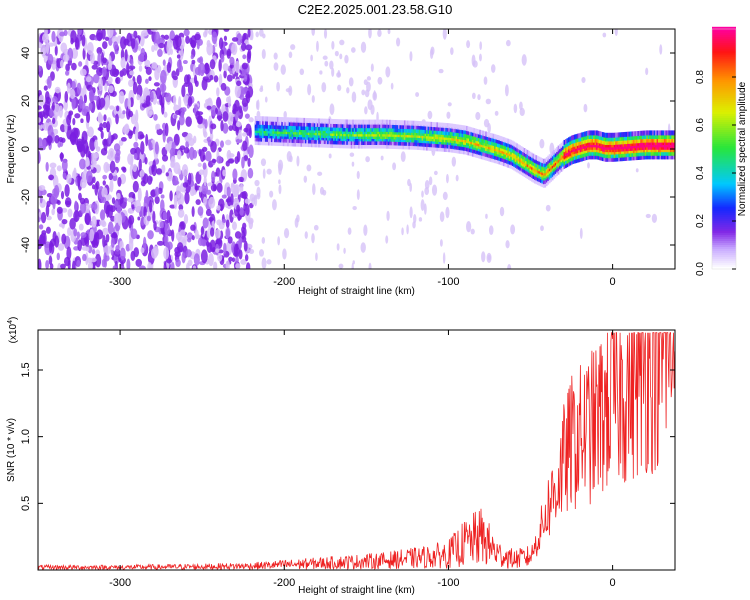 The height and width of the screenshot is (600, 750). What do you see at coordinates (26, 245) in the screenshot?
I see `y-tick-label: -40` at bounding box center [26, 245].